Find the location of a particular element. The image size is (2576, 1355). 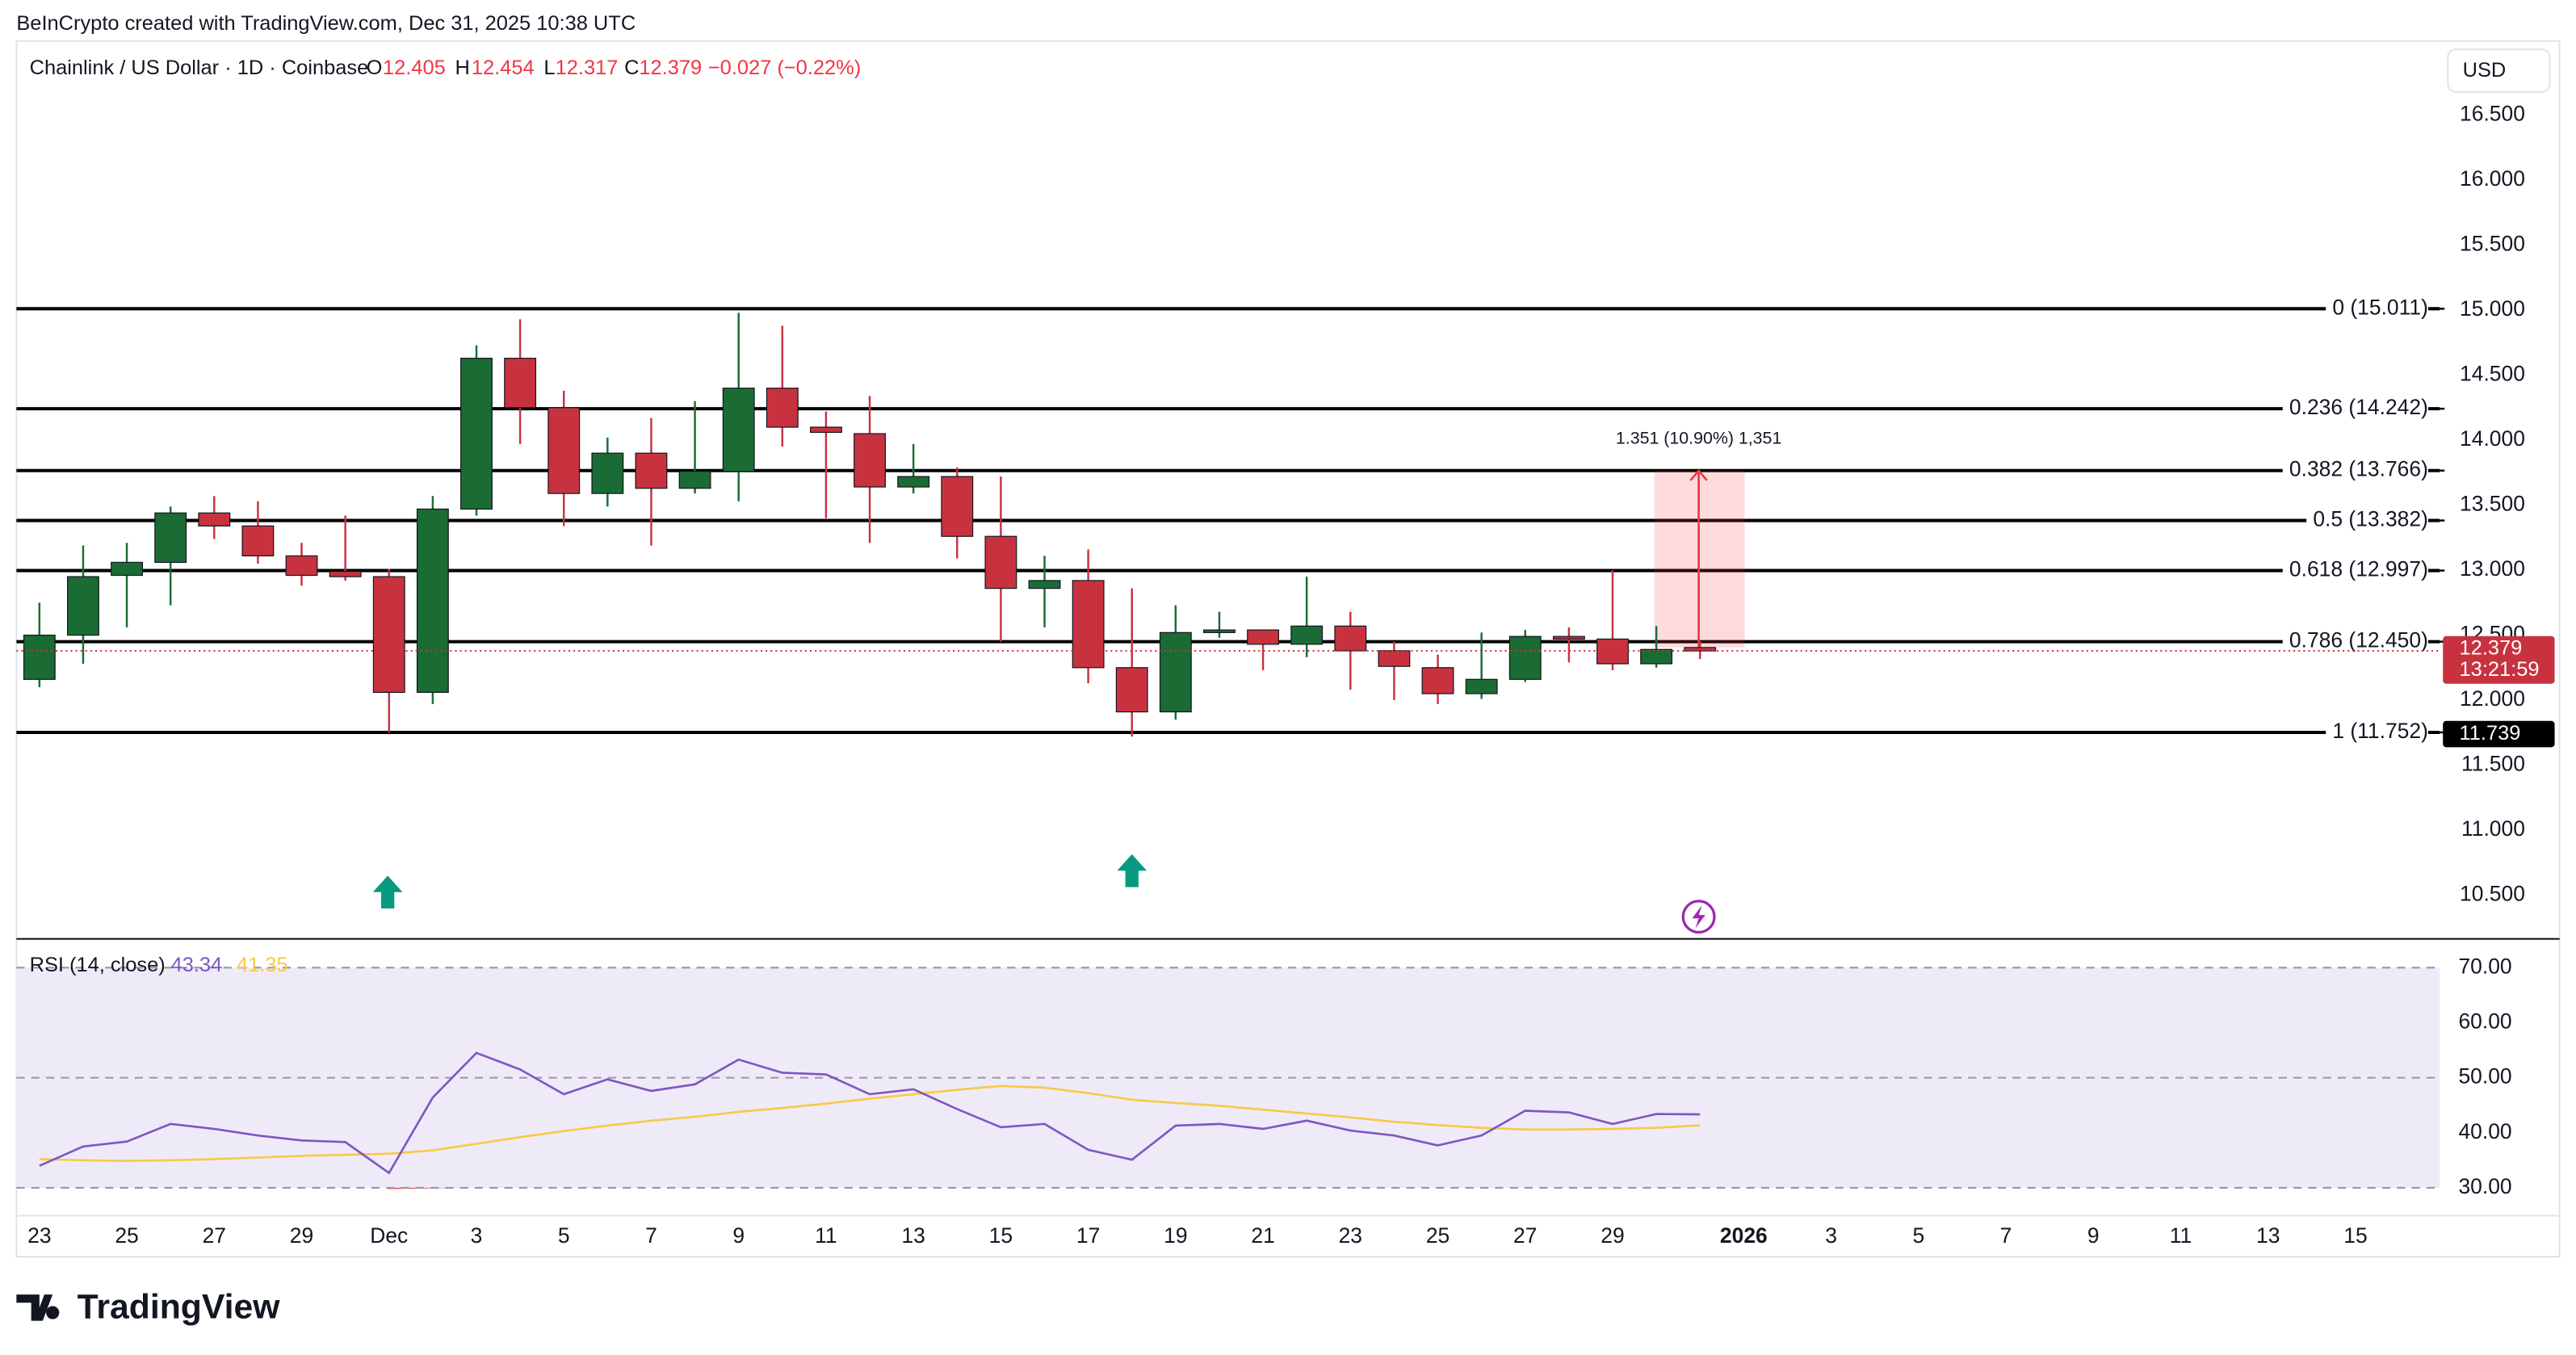

price-marker-value: 11.739 is located at coordinates (2490, 734).